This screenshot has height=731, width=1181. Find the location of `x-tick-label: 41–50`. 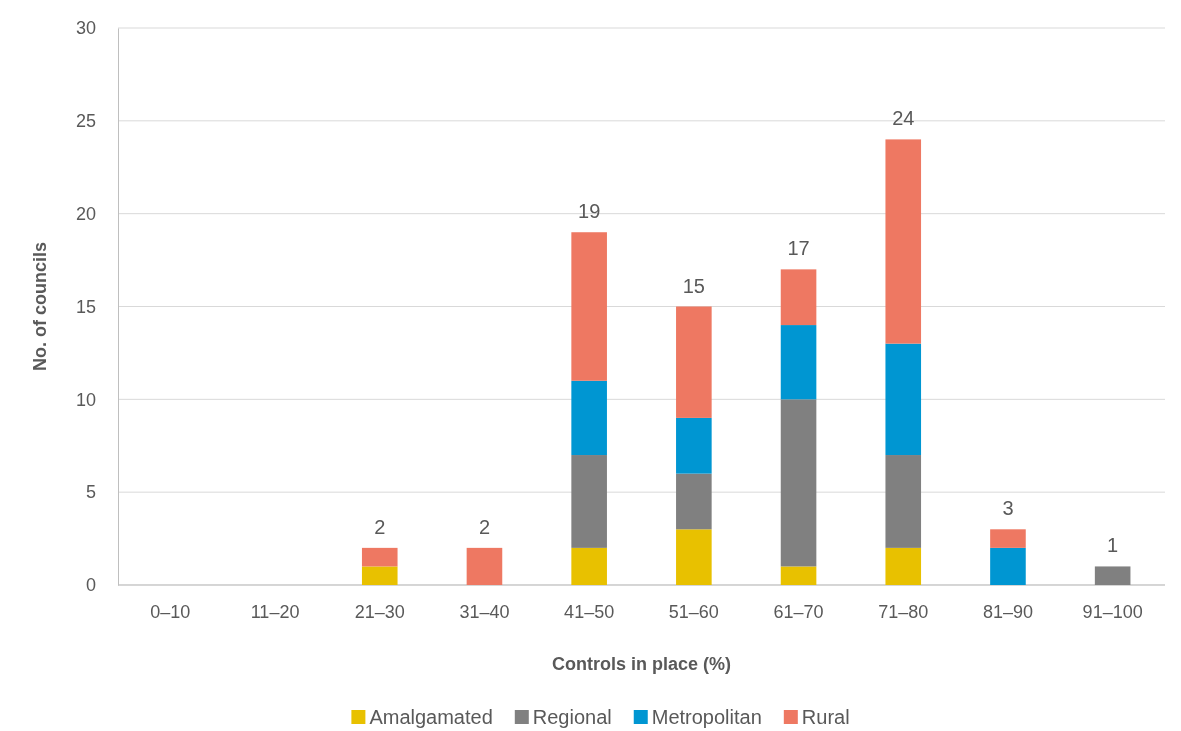

x-tick-label: 41–50 is located at coordinates (589, 611).